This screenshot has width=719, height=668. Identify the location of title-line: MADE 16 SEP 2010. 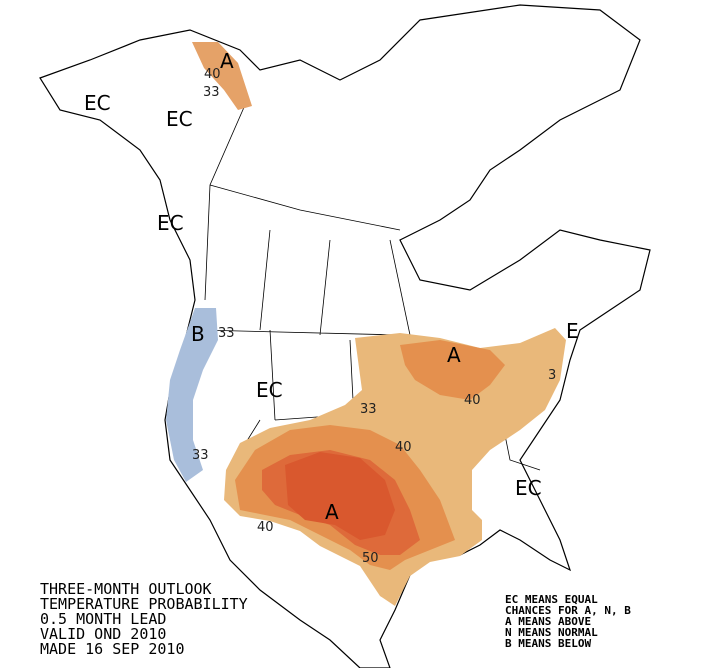
(112, 649).